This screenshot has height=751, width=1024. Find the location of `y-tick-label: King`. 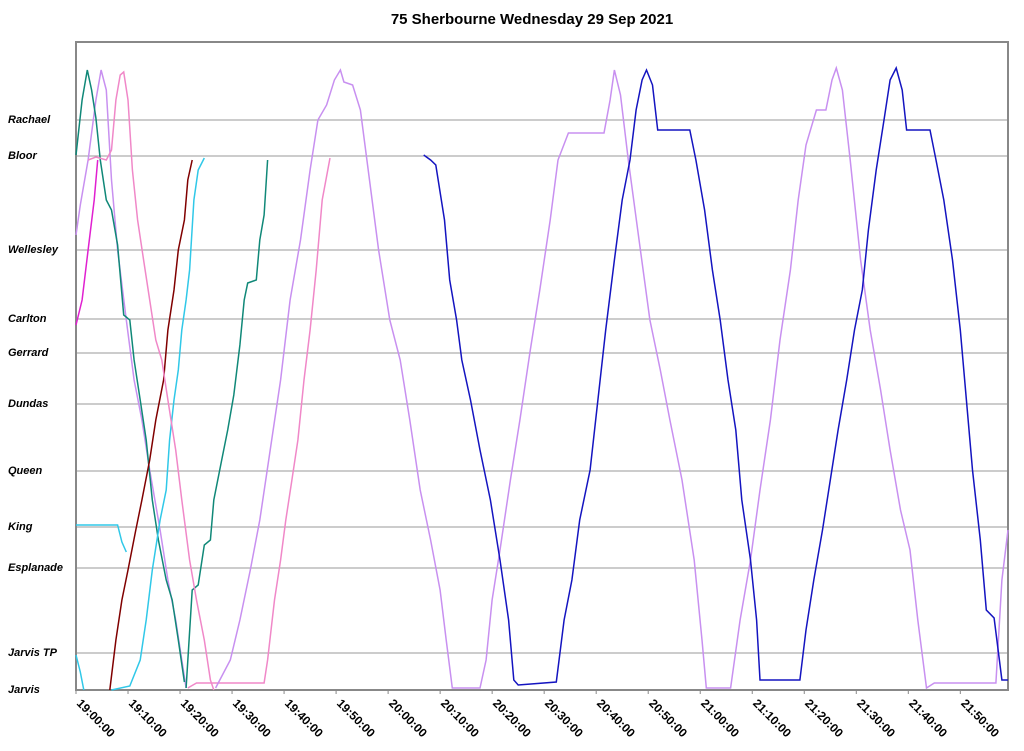

y-tick-label: King is located at coordinates (20, 527).